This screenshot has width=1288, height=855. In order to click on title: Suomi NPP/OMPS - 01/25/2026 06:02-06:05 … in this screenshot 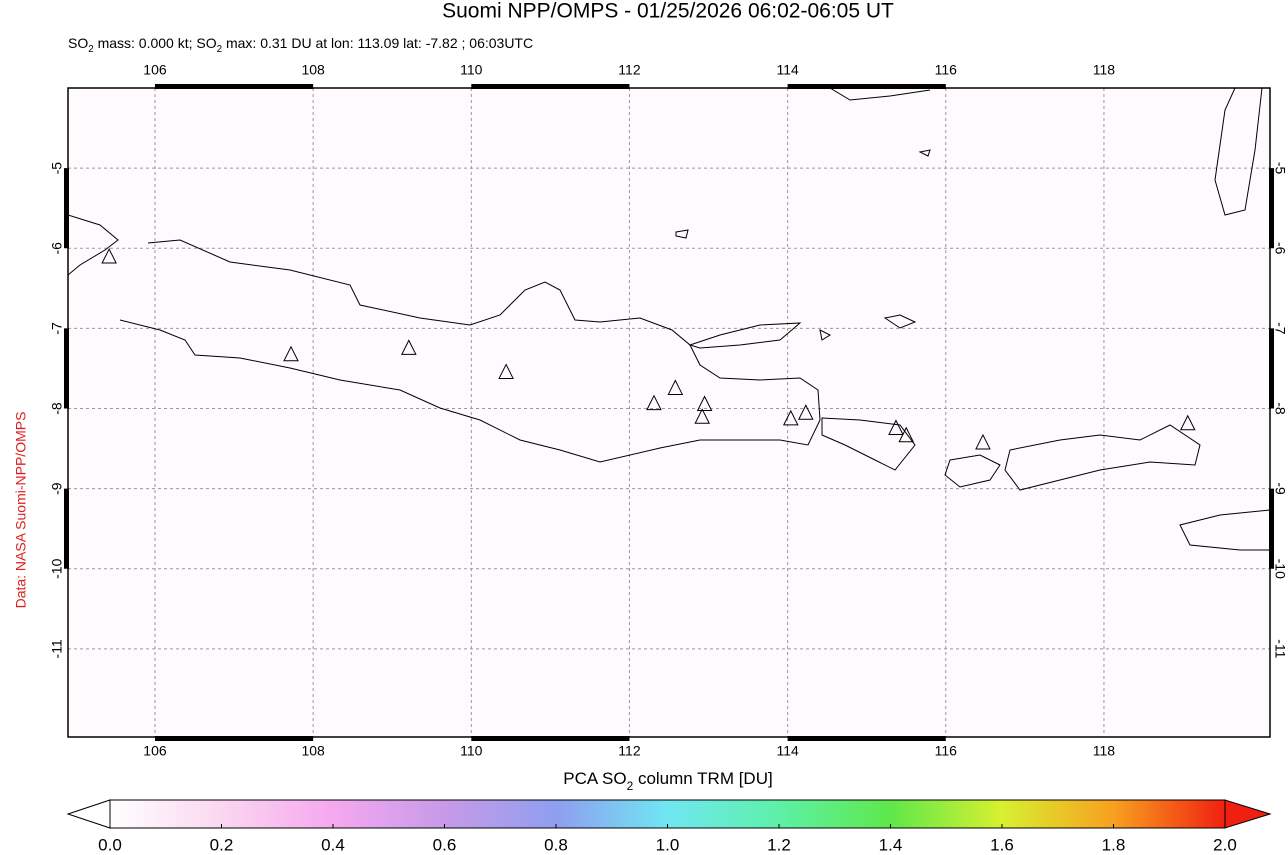, I will do `click(668, 11)`.